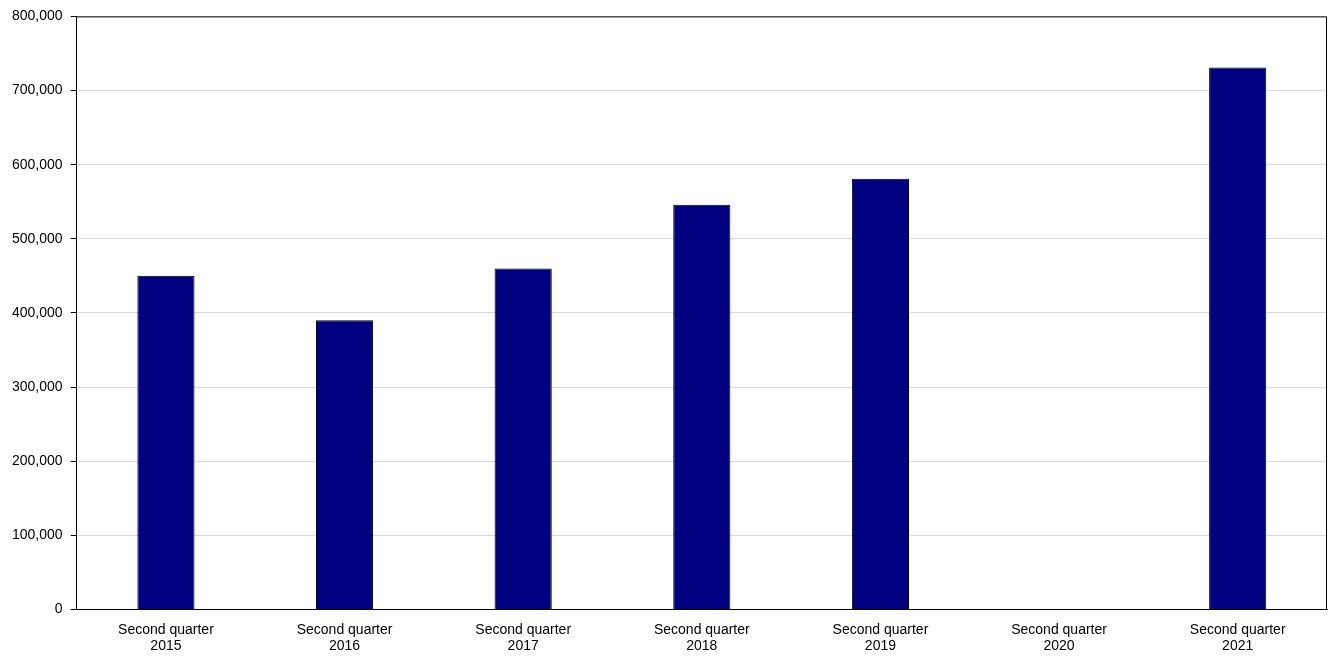  What do you see at coordinates (701, 637) in the screenshot?
I see `x-tick-label: Second quarter 2018` at bounding box center [701, 637].